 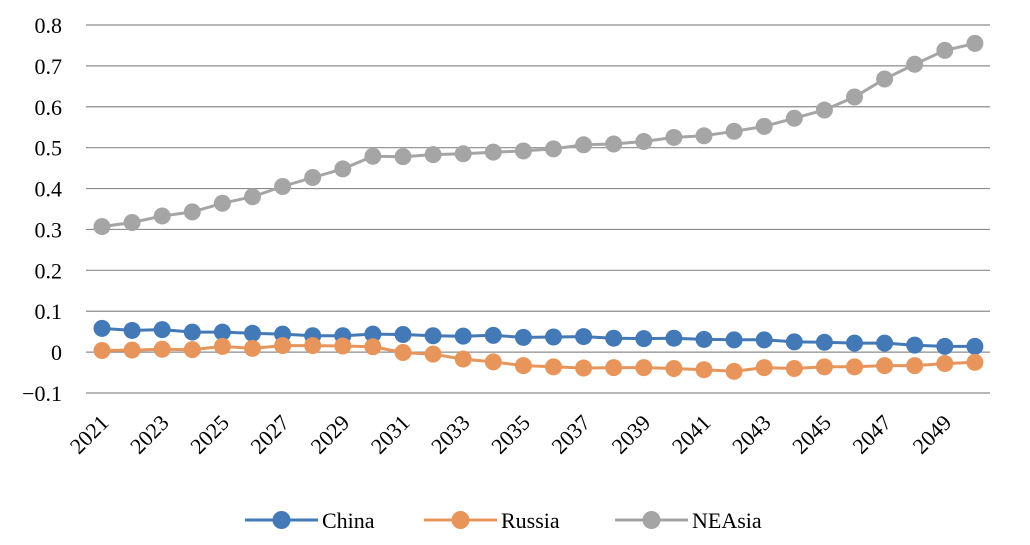 What do you see at coordinates (688, 520) in the screenshot?
I see `legend-item-neasia: NEAsia` at bounding box center [688, 520].